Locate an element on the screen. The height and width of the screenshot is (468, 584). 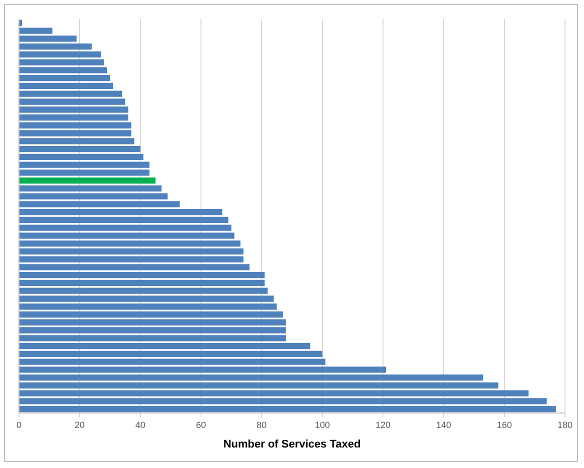
x-tick-label: 120 is located at coordinates (383, 425).